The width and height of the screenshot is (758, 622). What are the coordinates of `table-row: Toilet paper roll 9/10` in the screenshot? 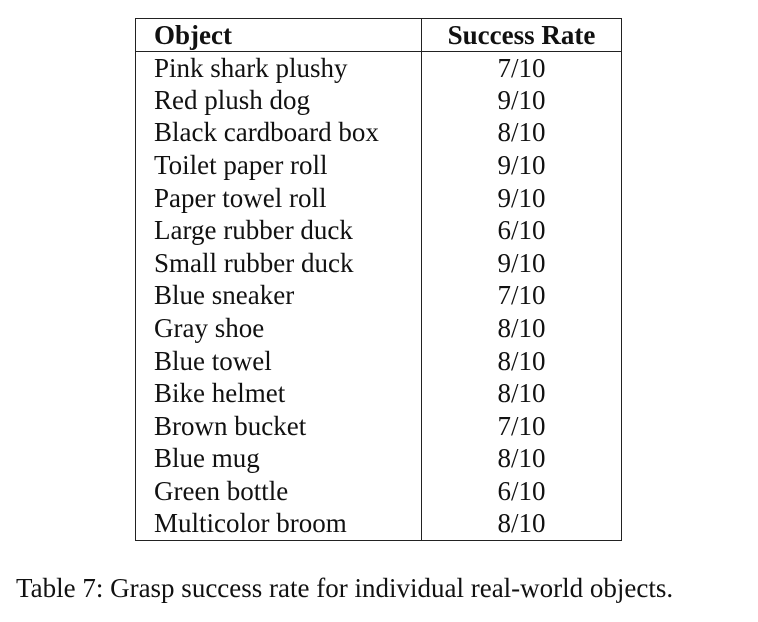 It's located at (378, 165).